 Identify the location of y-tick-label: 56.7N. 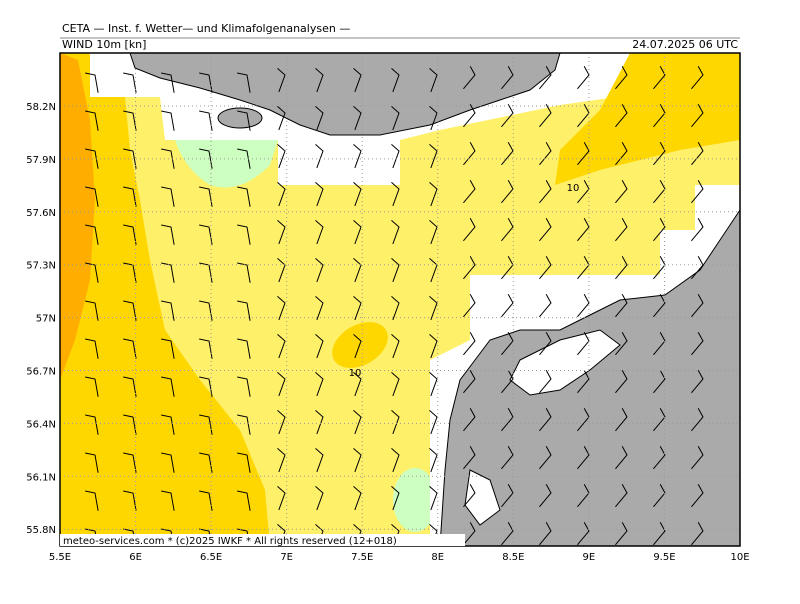
(41, 372).